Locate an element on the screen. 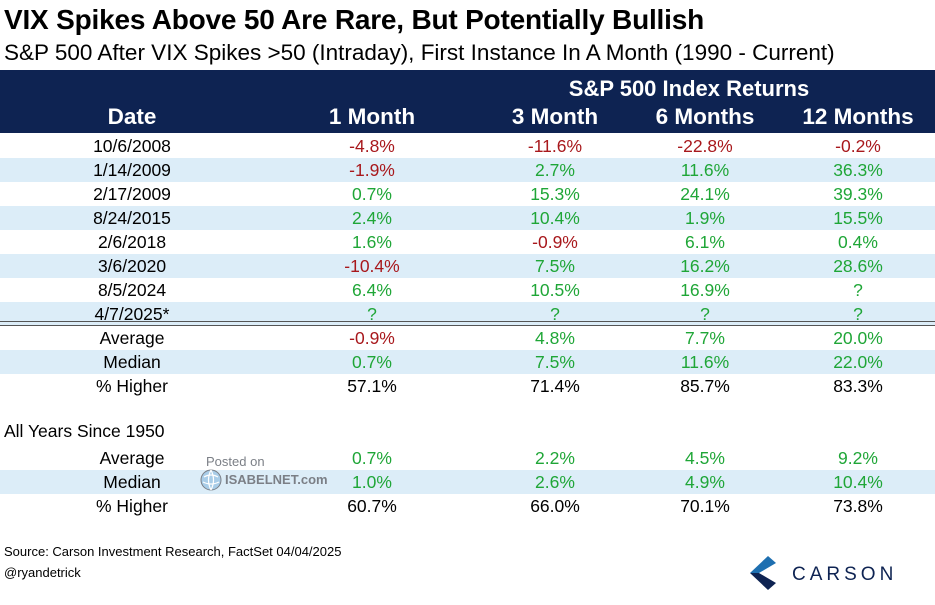 The image size is (935, 605). value-cell: 28.6% is located at coordinates (858, 266).